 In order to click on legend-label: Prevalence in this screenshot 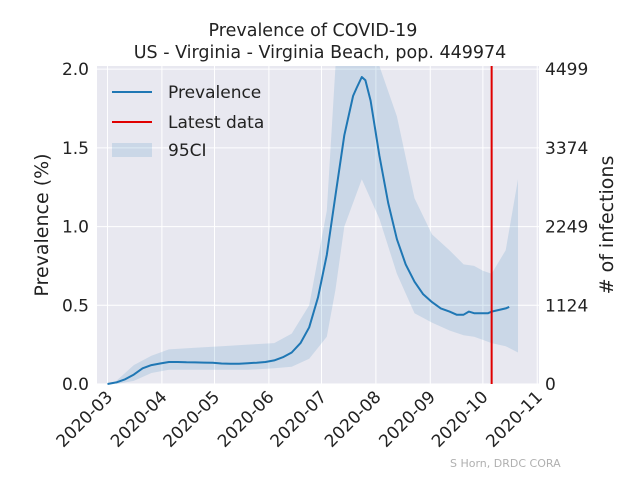, I will do `click(214, 93)`.